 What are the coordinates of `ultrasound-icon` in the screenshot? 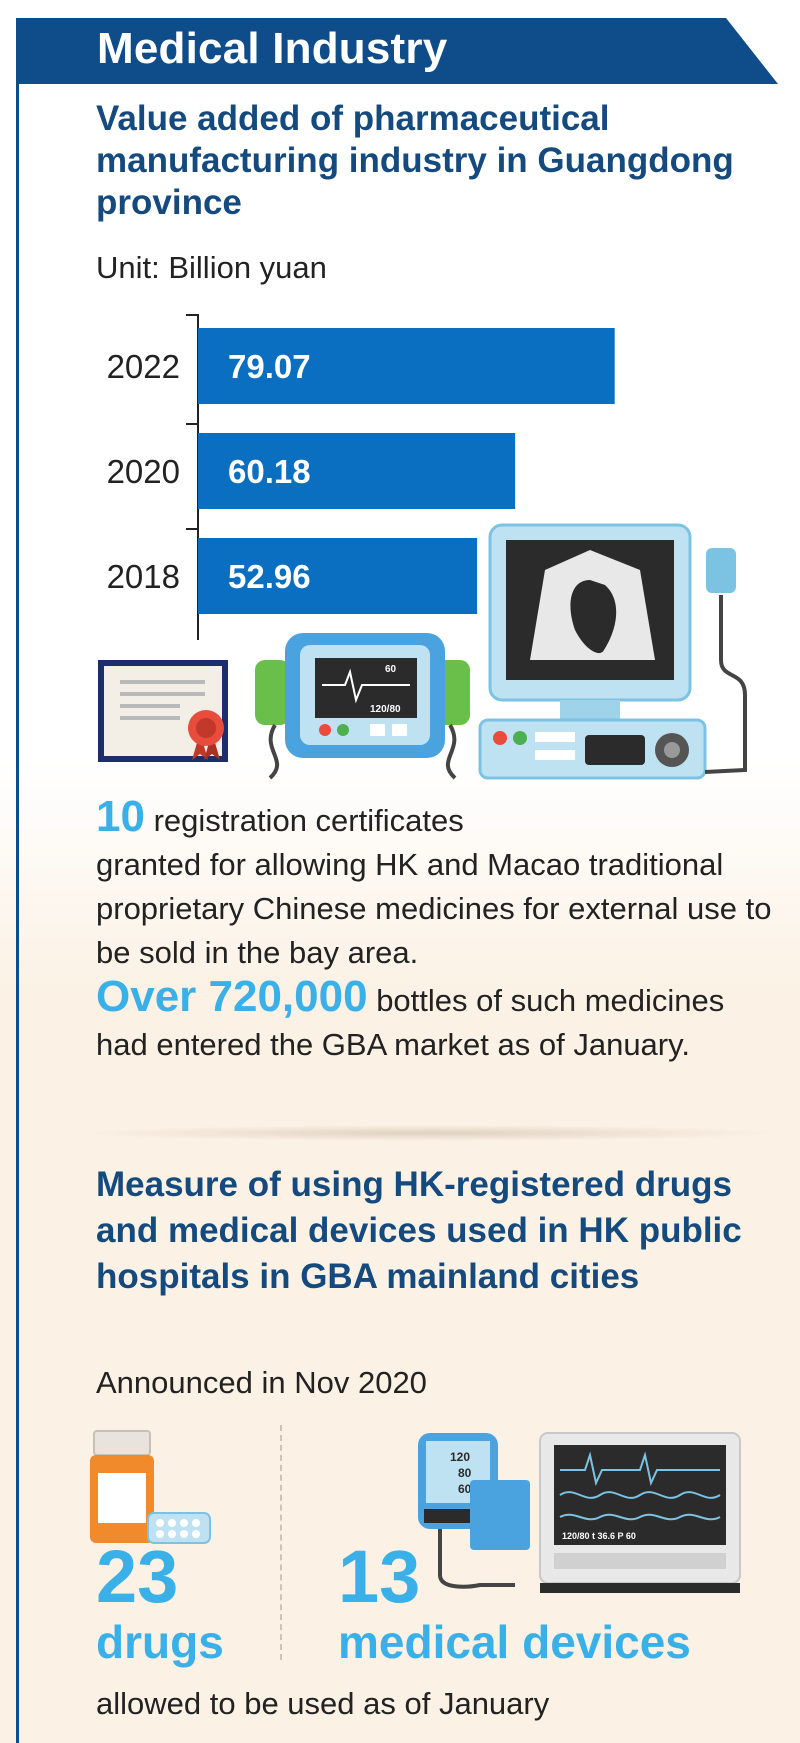 It's located at (612, 651).